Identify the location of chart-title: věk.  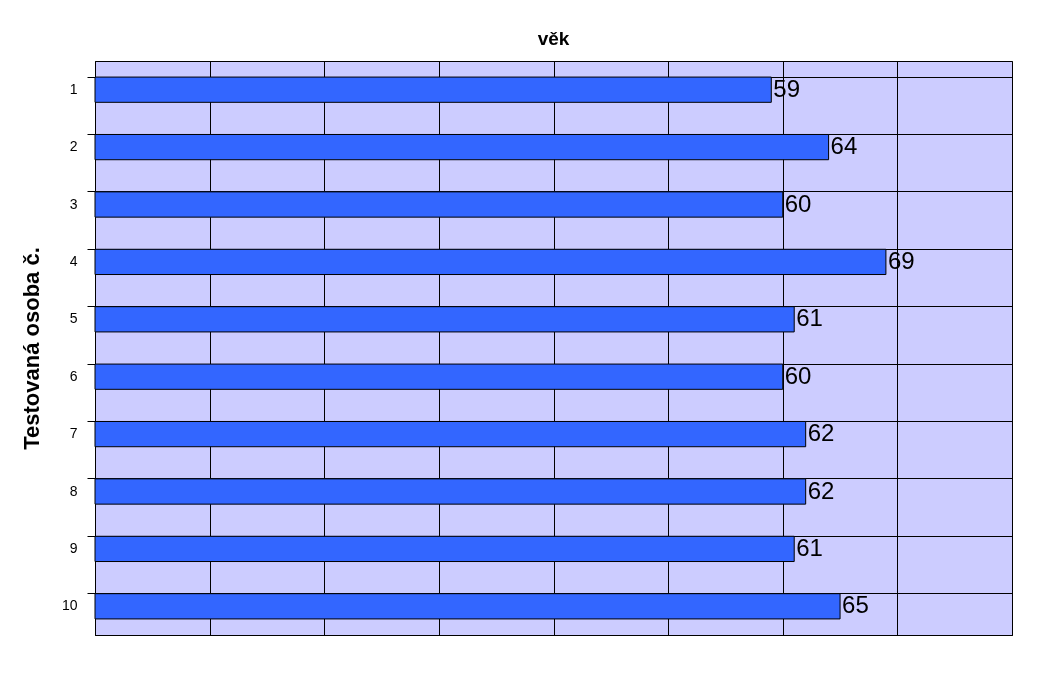
(553, 38).